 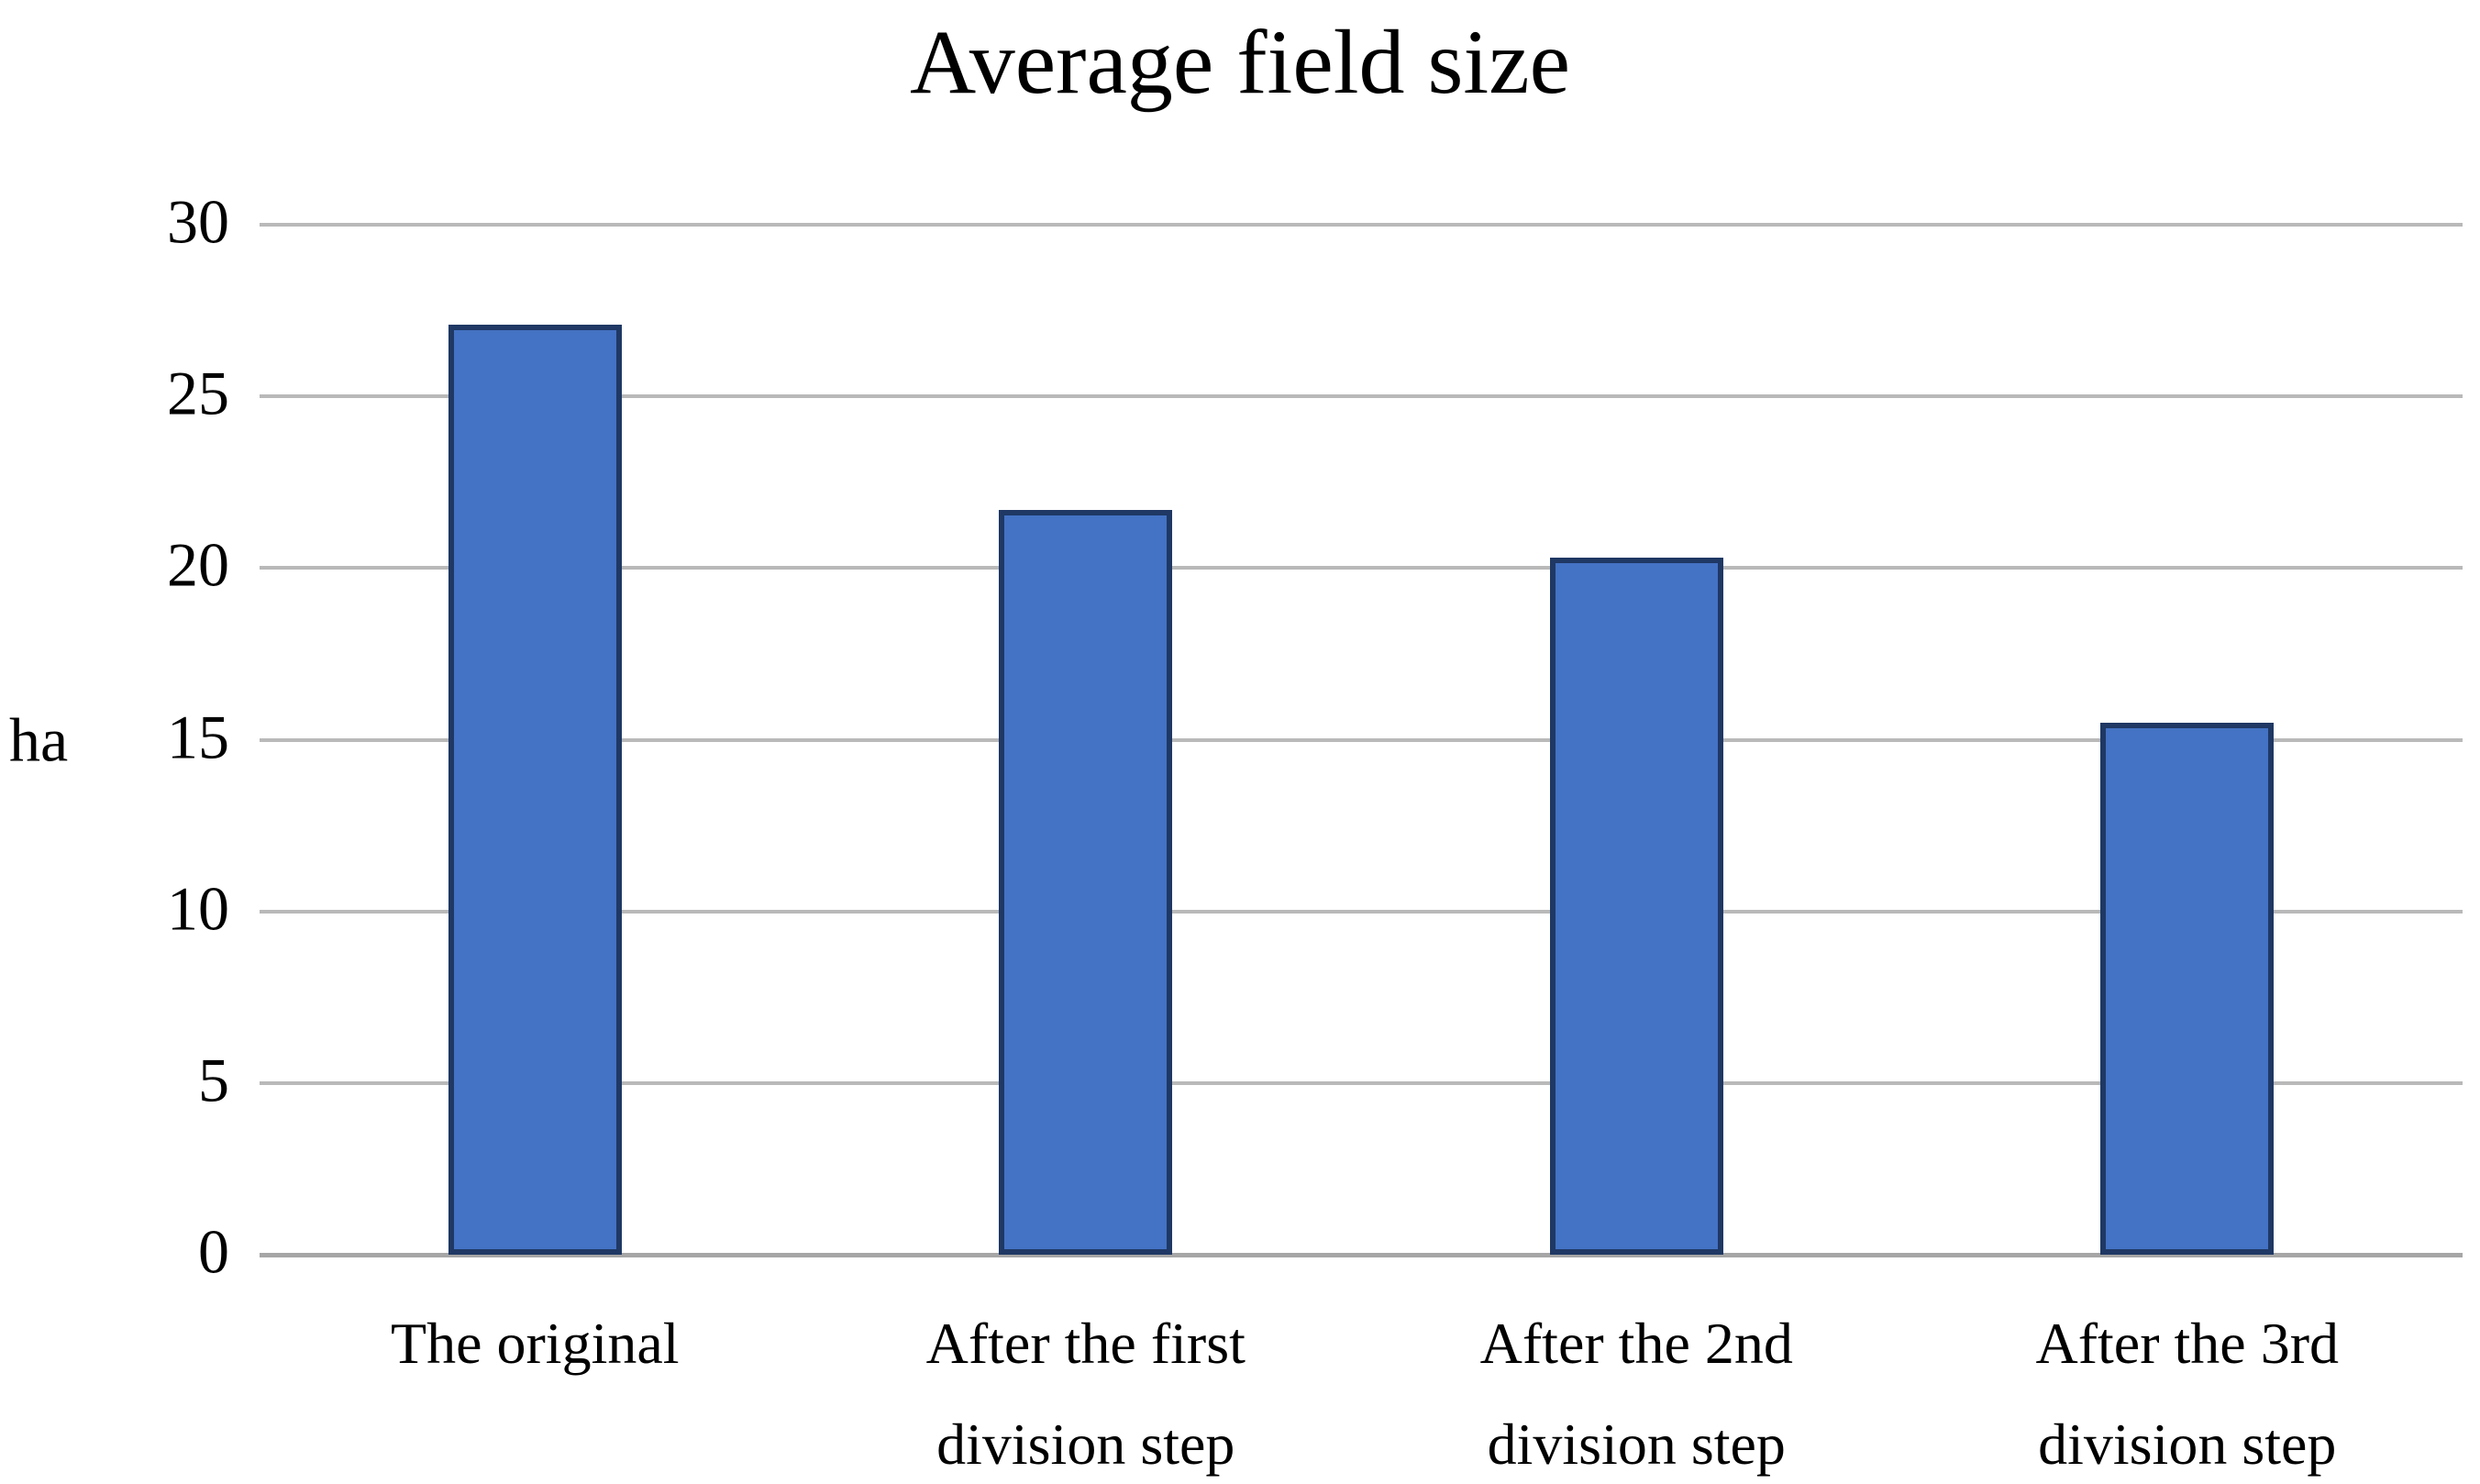 I want to click on x-category-label: The original, so click(x=535, y=1343).